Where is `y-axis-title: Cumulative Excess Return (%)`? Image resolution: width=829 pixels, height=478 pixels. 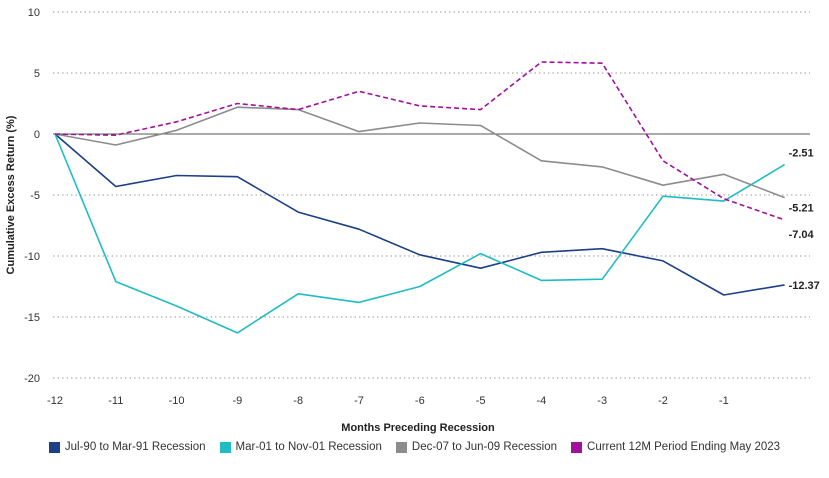 y-axis-title: Cumulative Excess Return (%) is located at coordinates (11, 194).